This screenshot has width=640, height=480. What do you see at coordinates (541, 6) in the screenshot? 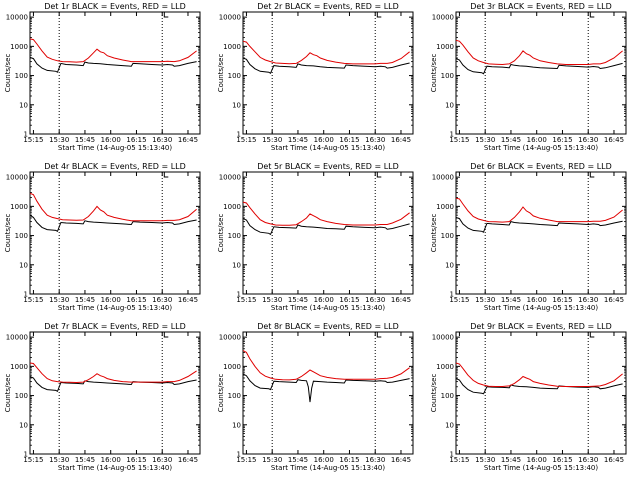
I see `chart-title: Det 3r BLACK = Events, RED = LLD` at bounding box center [541, 6].